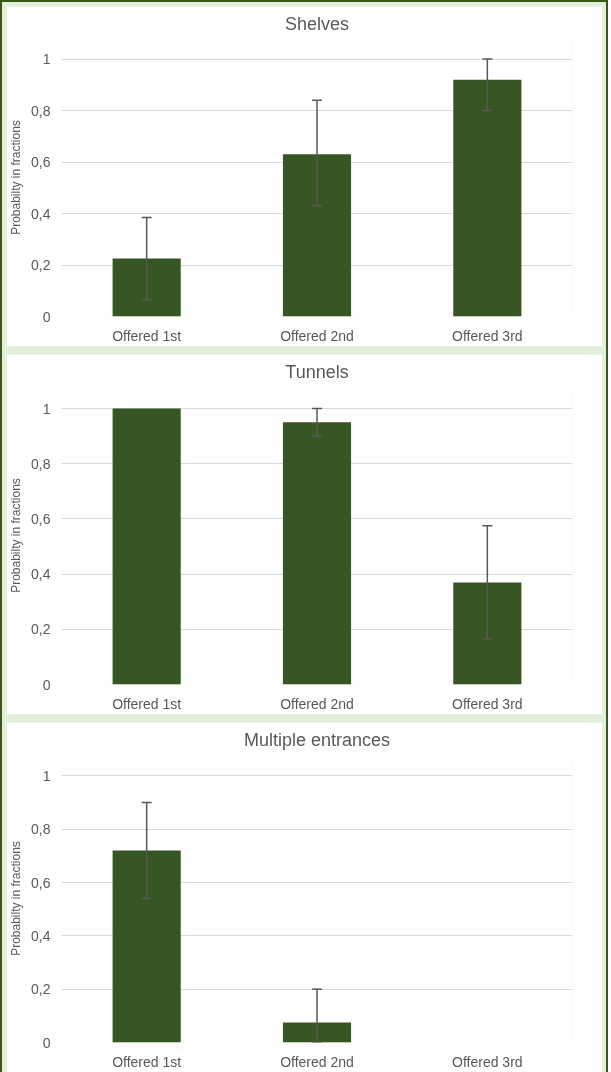 Image resolution: width=611 pixels, height=1072 pixels. Describe the element at coordinates (317, 739) in the screenshot. I see `chart-title: Multiple entrances` at that location.